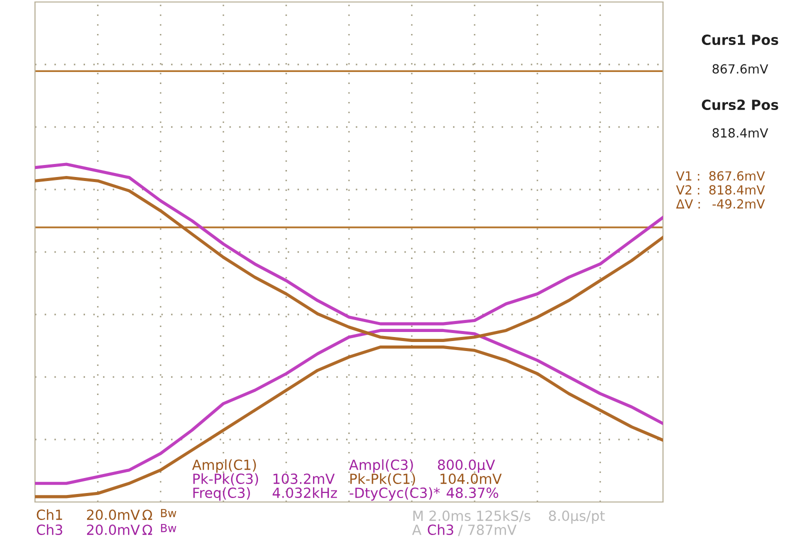  What do you see at coordinates (221, 494) in the screenshot?
I see `annotation: Freq(C3)` at bounding box center [221, 494].